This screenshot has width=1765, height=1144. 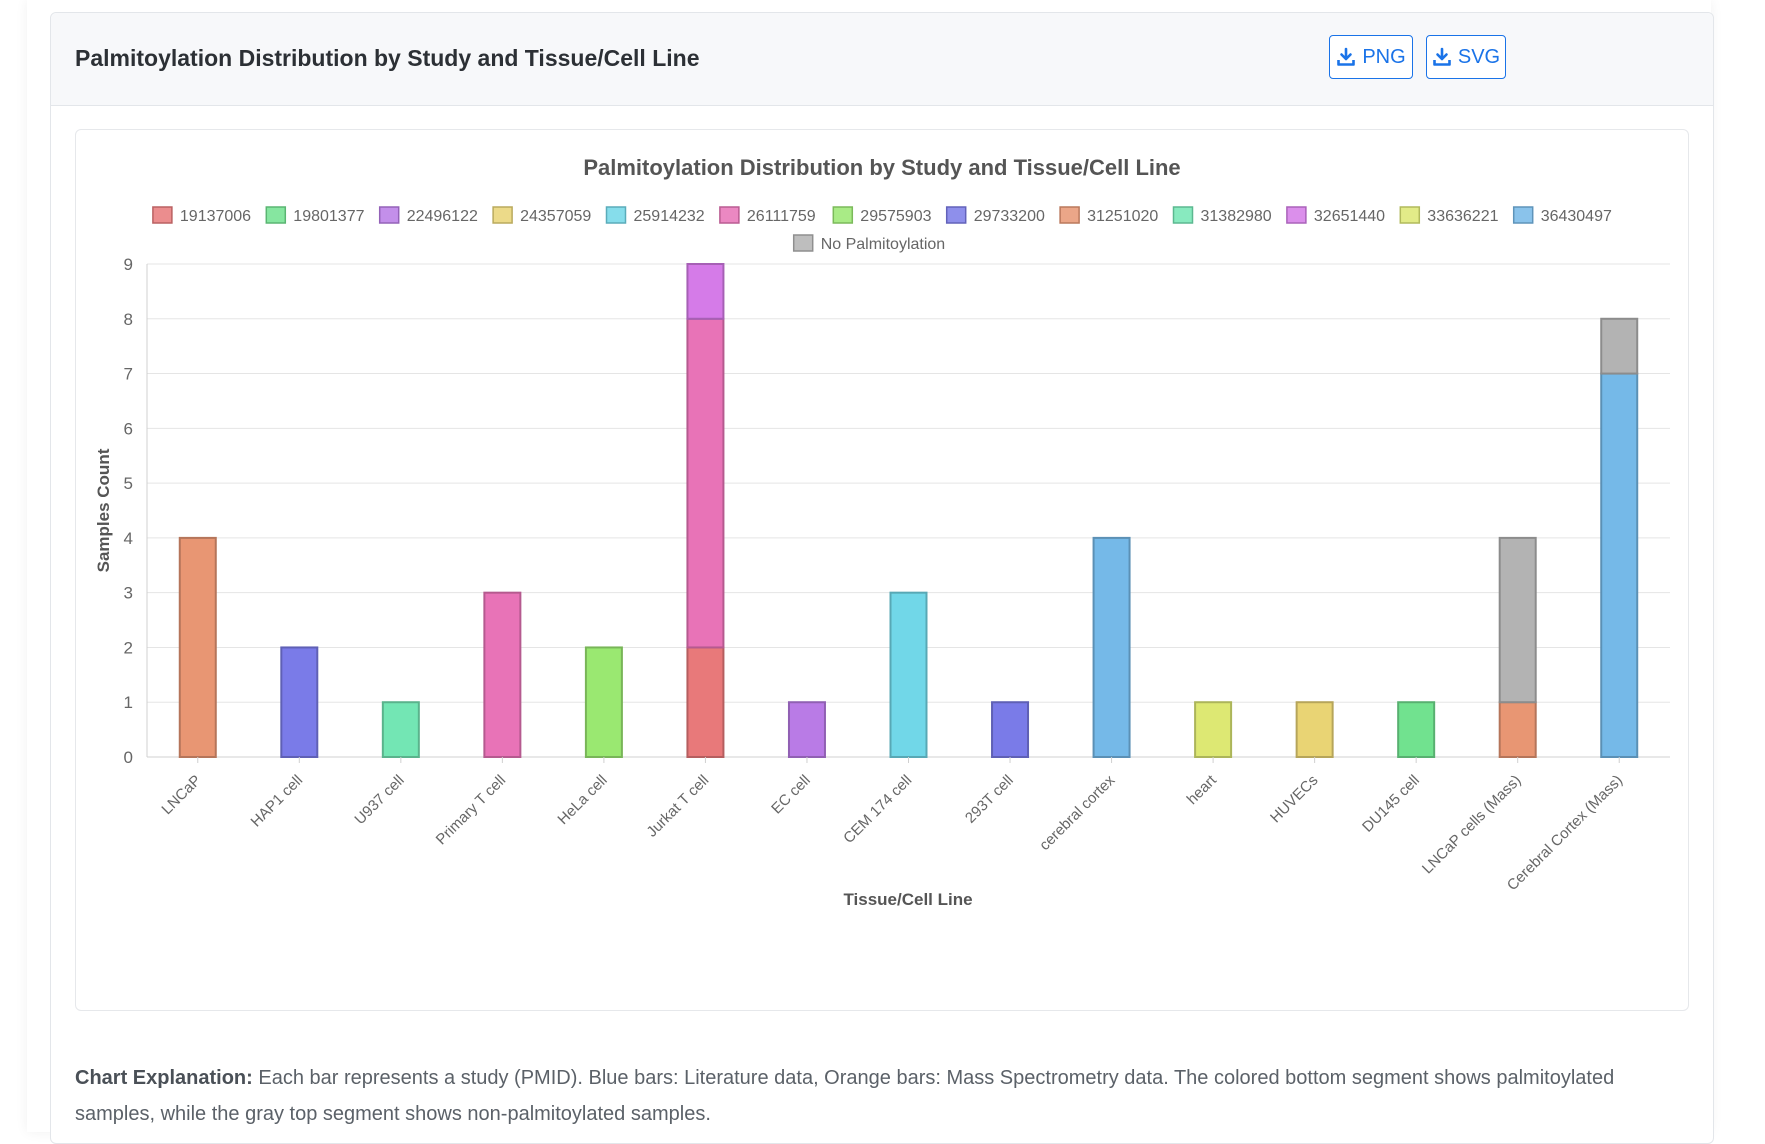 I want to click on x-tick-label-6: EC cell, so click(x=791, y=795).